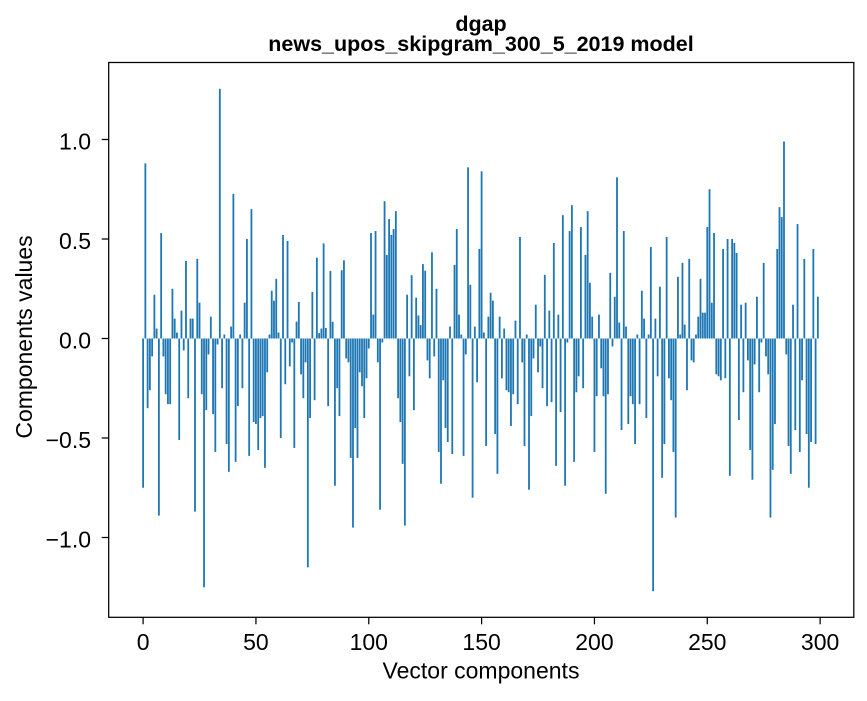 Image resolution: width=867 pixels, height=701 pixels. I want to click on svg-text: Vector components, so click(481, 671).